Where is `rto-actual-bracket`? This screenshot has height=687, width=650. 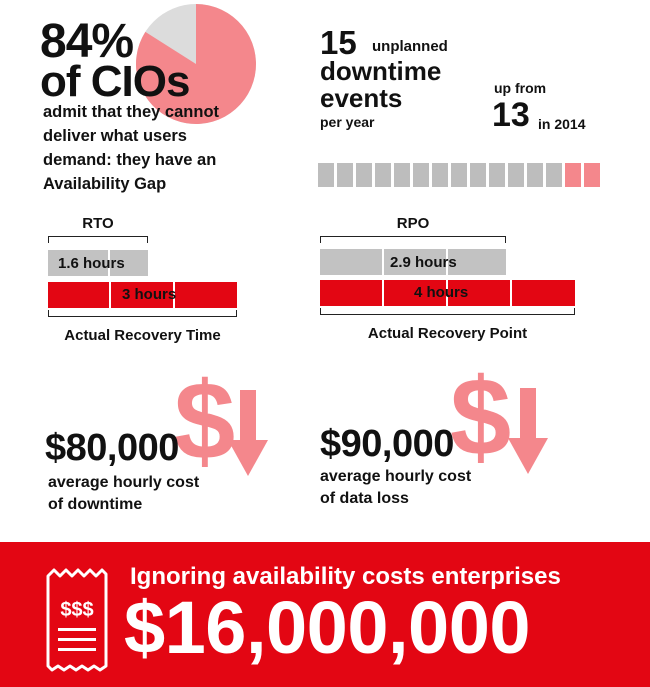 rto-actual-bracket is located at coordinates (142, 313).